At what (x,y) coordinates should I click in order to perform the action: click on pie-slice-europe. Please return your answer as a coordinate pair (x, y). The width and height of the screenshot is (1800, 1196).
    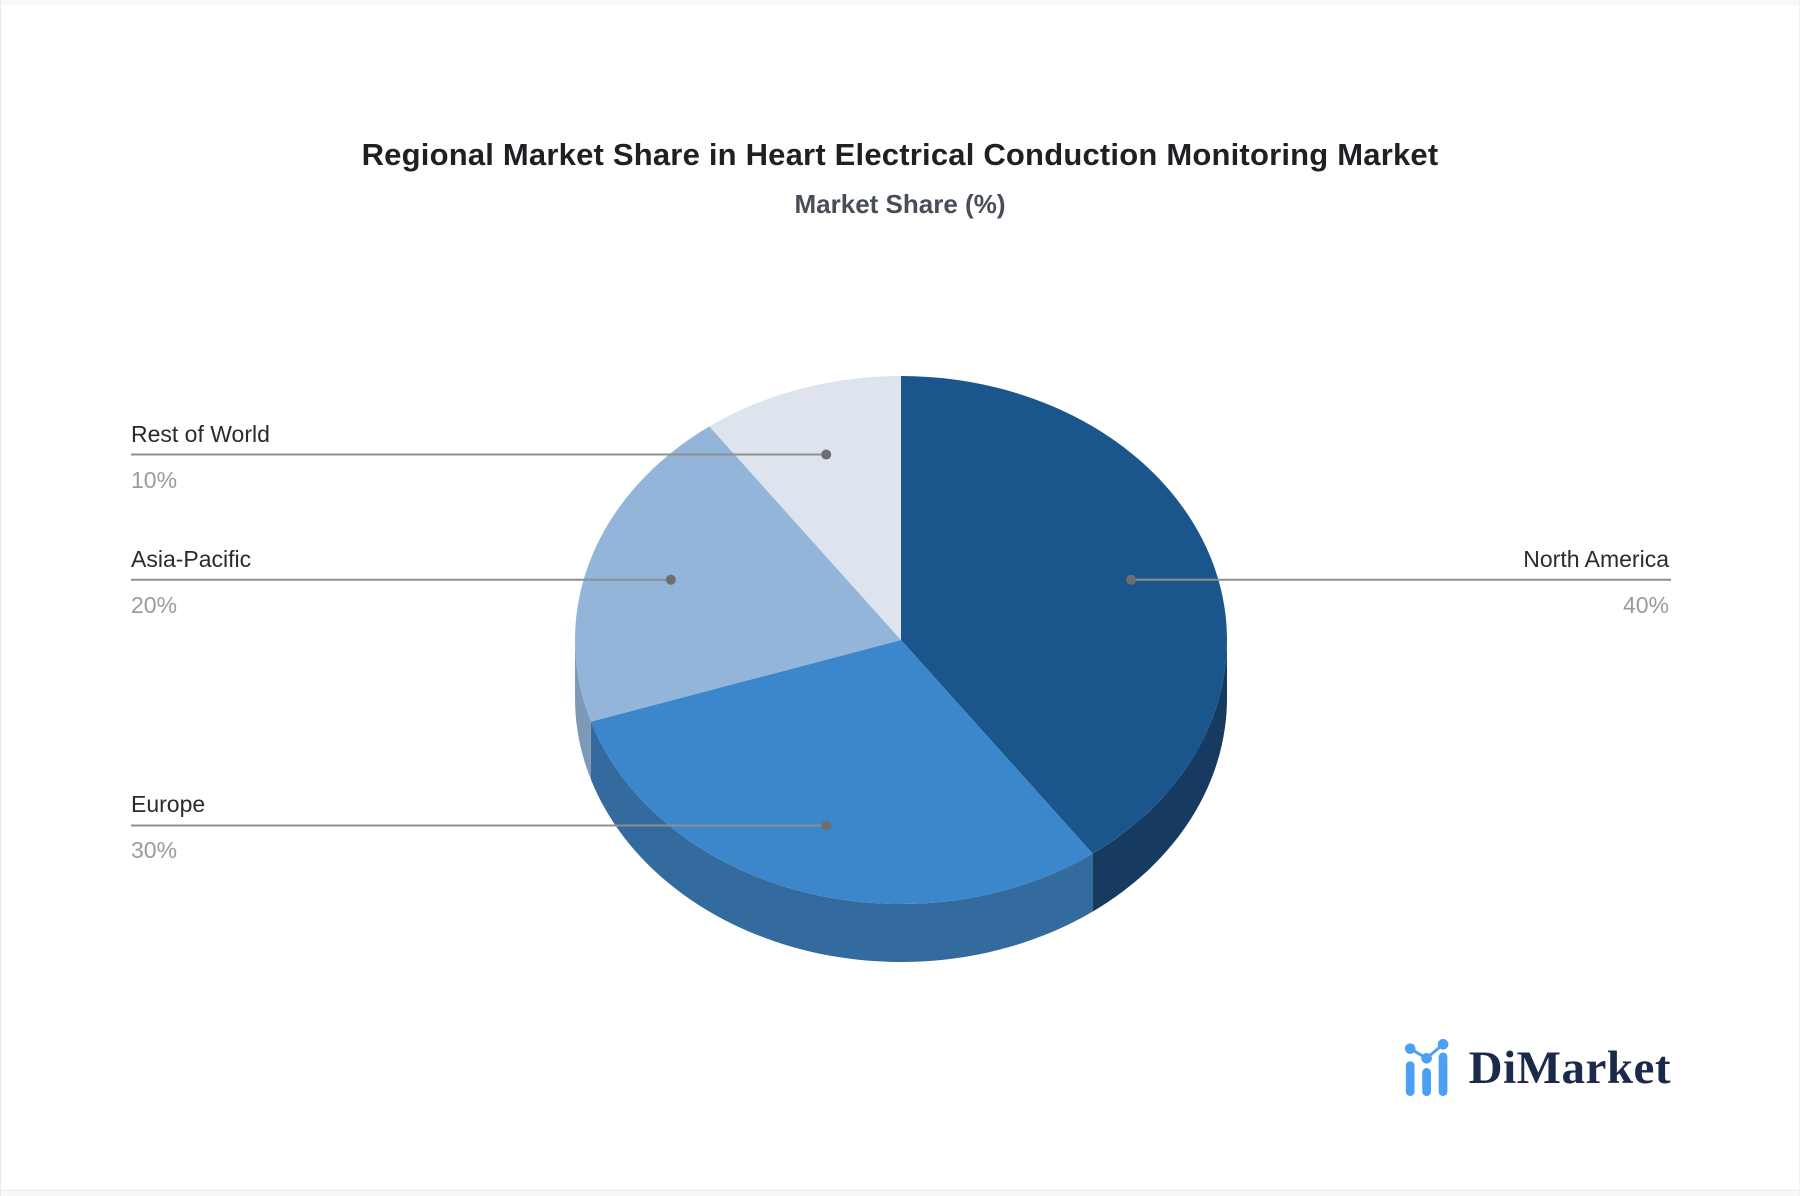
    Looking at the image, I should click on (841, 772).